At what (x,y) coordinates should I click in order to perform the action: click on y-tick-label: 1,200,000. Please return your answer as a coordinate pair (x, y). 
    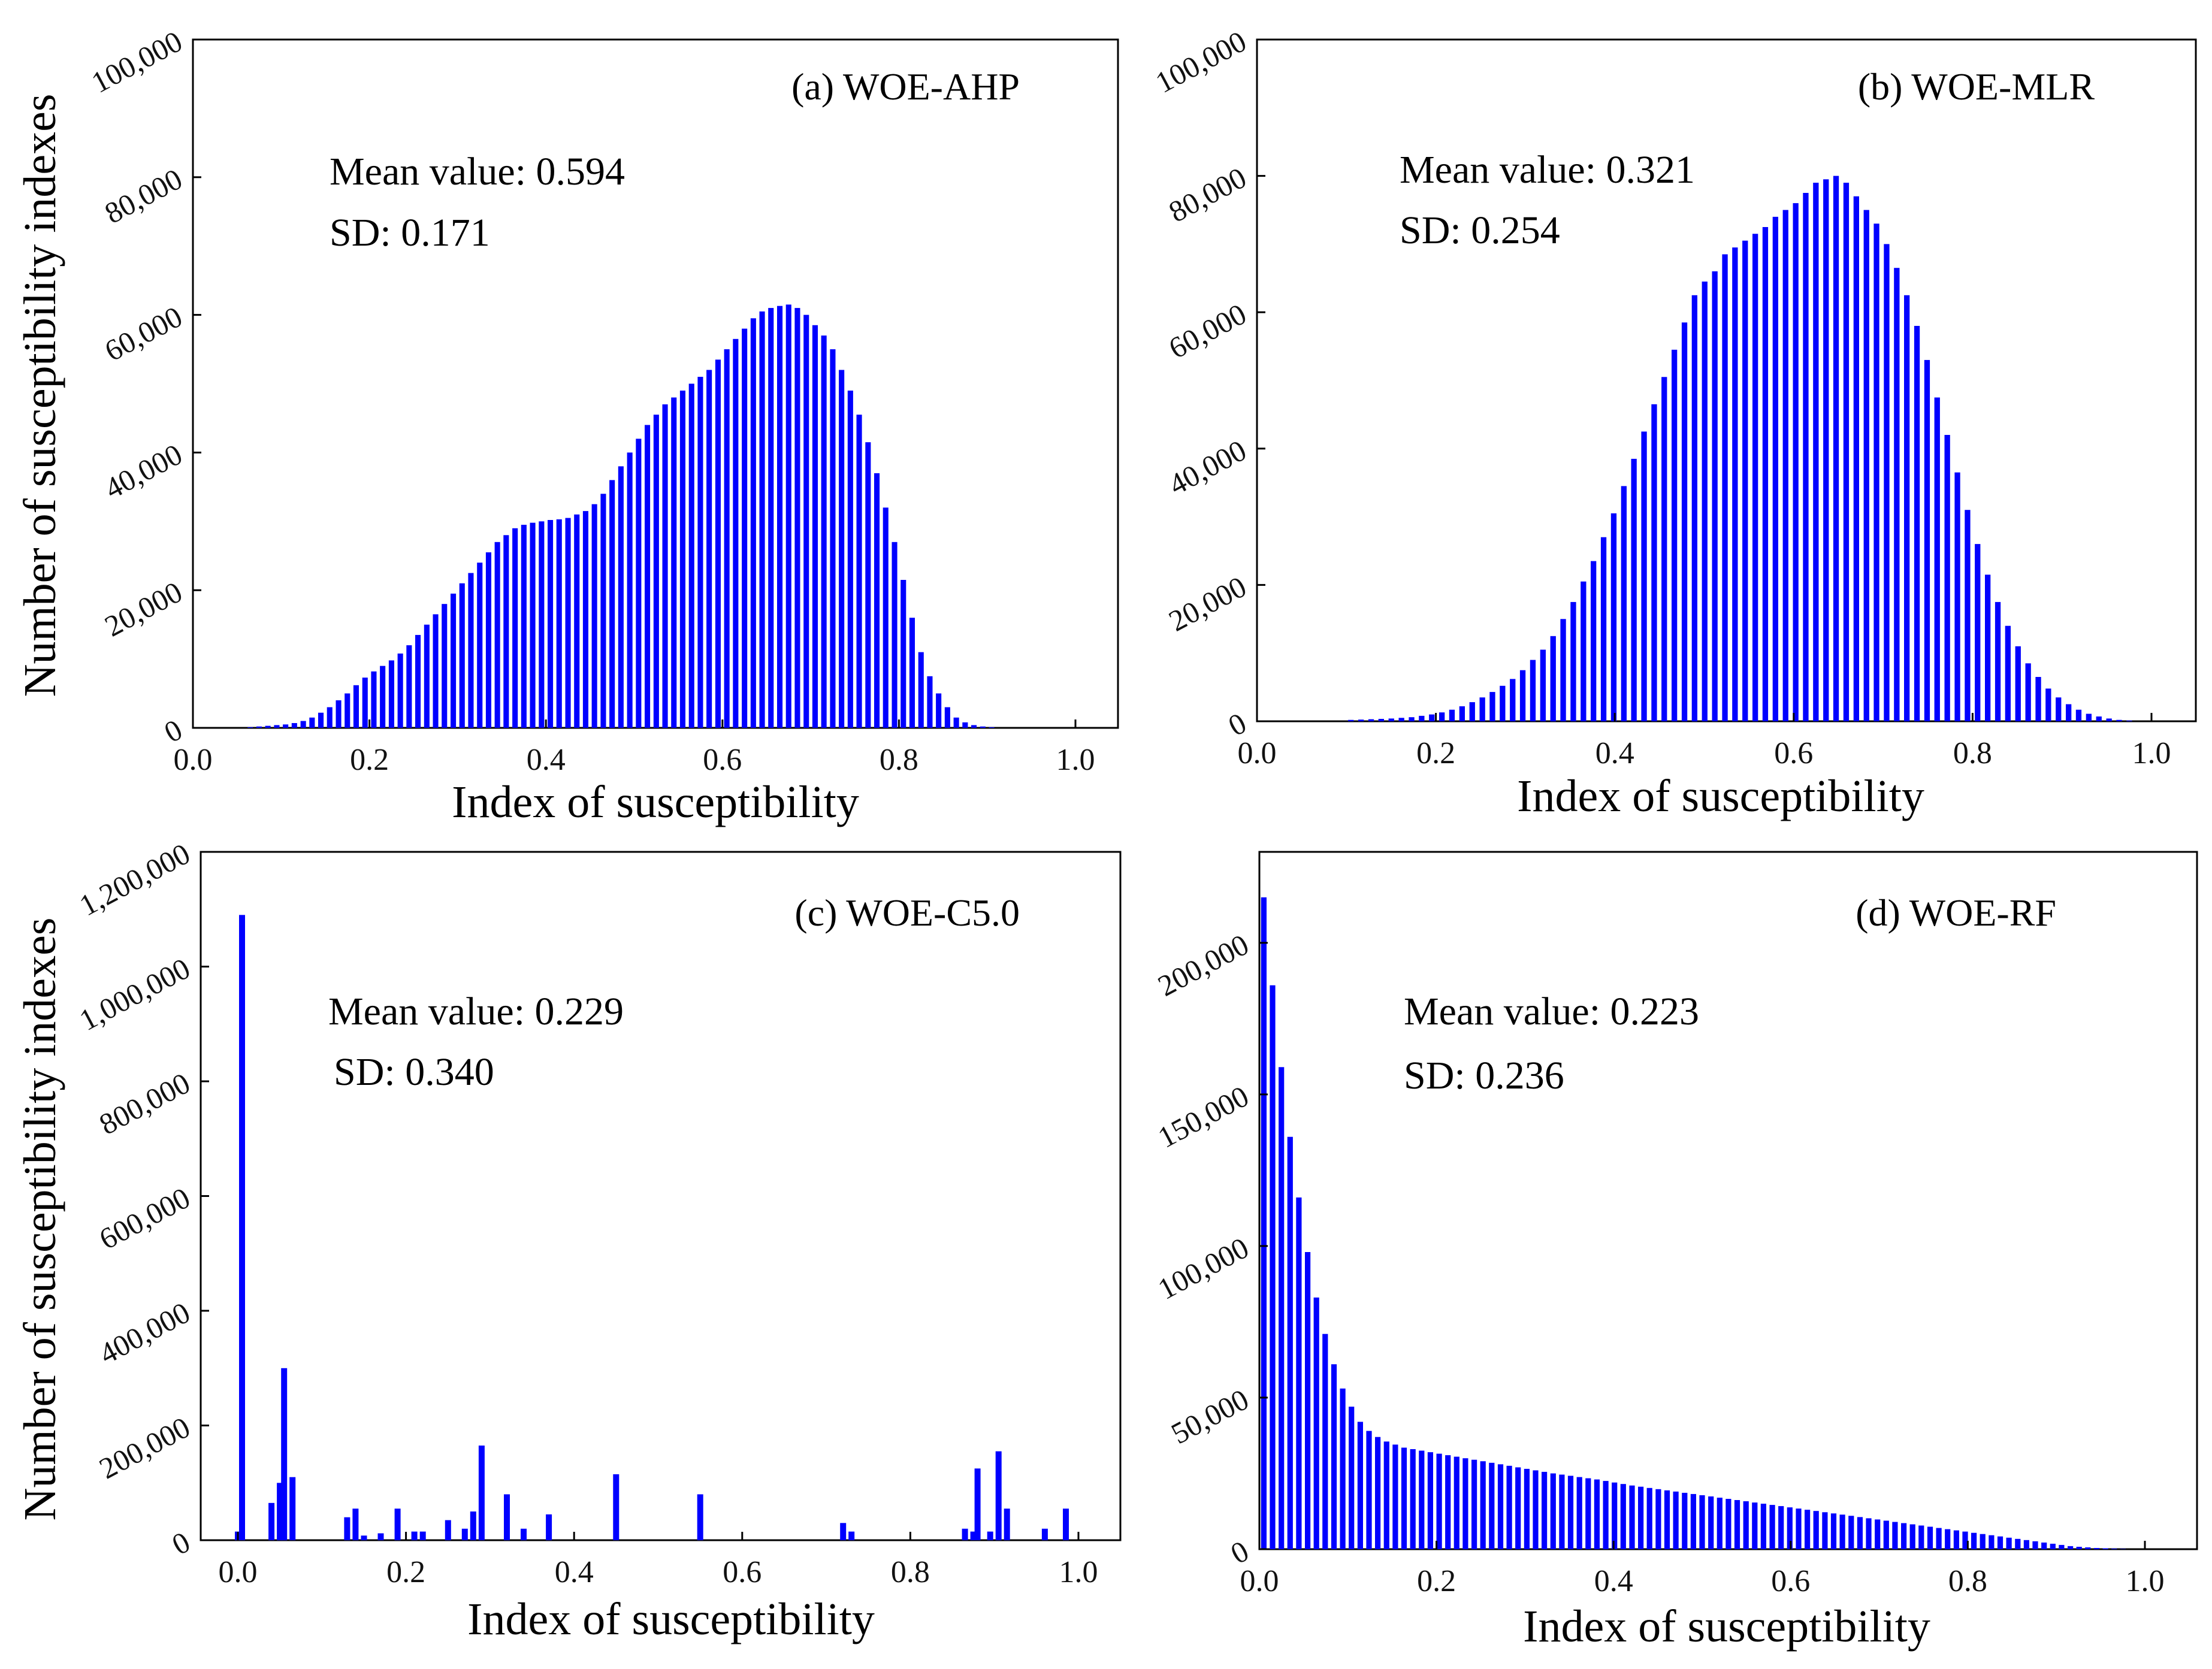
    Looking at the image, I should click on (134, 879).